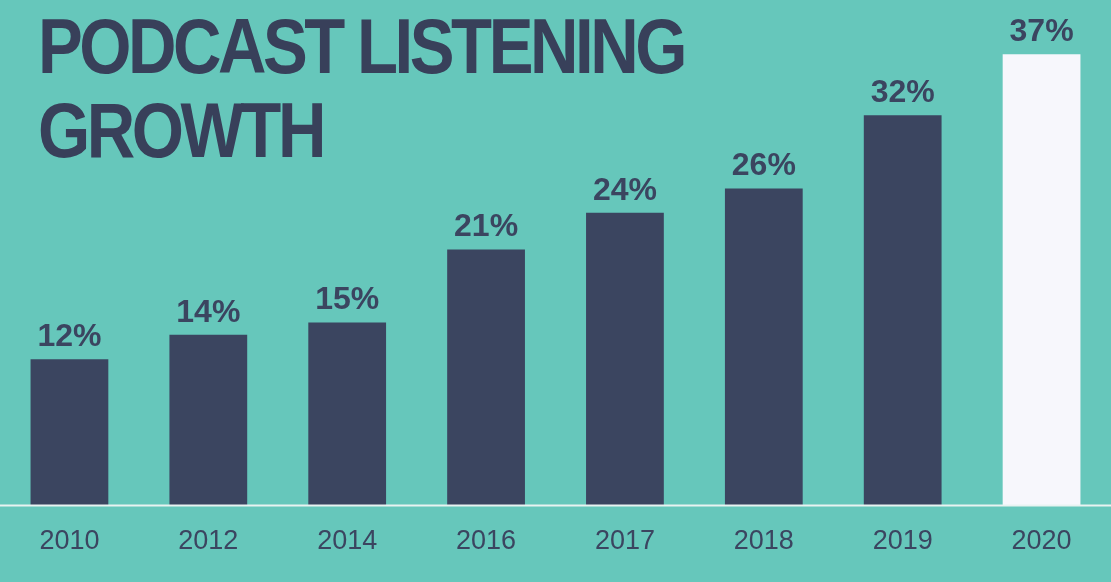 The height and width of the screenshot is (582, 1111). What do you see at coordinates (486, 540) in the screenshot?
I see `x-tick-label: 2016` at bounding box center [486, 540].